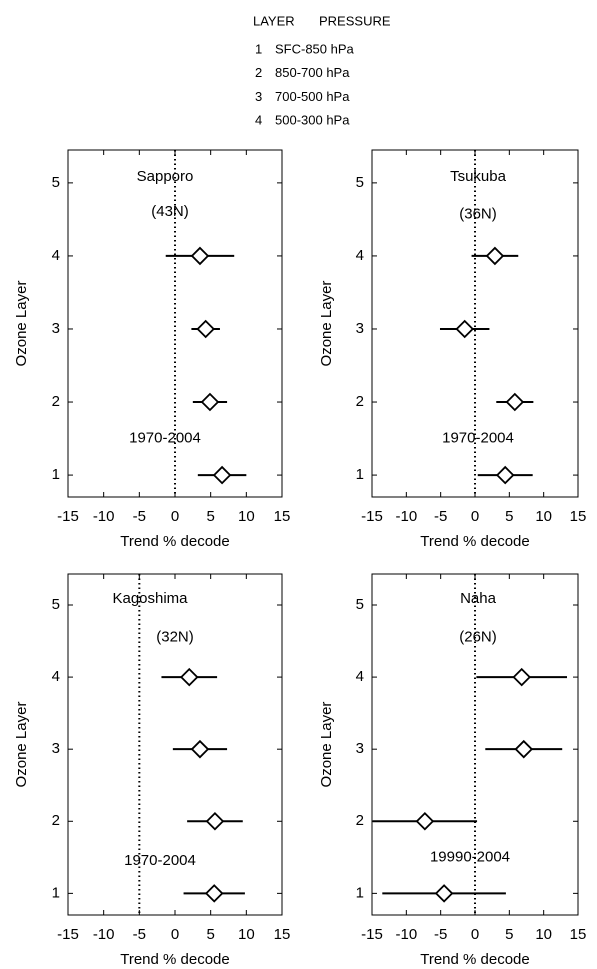 The image size is (597, 969). Describe the element at coordinates (258, 120) in the screenshot. I see `legend-layer: 4` at that location.